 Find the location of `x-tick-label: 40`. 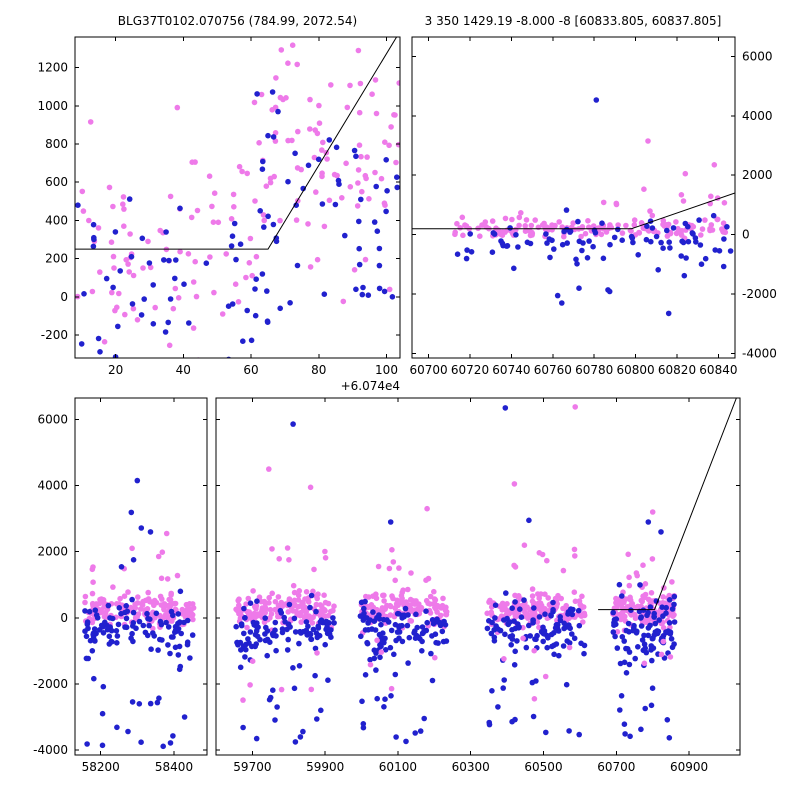

x-tick-label: 40 is located at coordinates (183, 370).